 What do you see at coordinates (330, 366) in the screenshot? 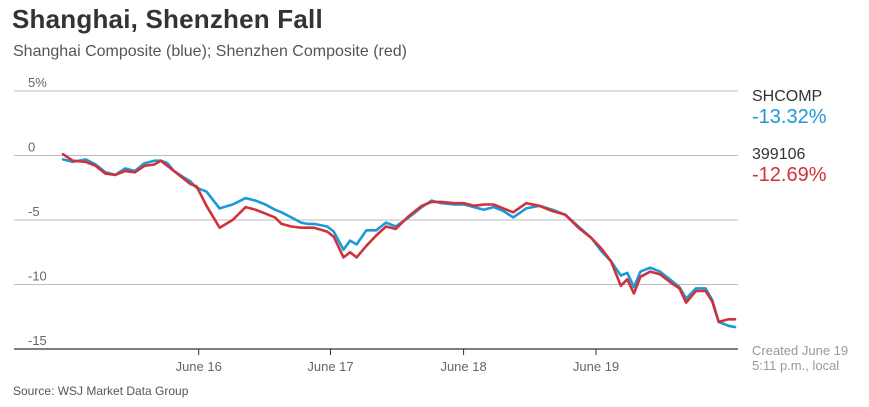
I see `x-tick-label: June 17` at bounding box center [330, 366].